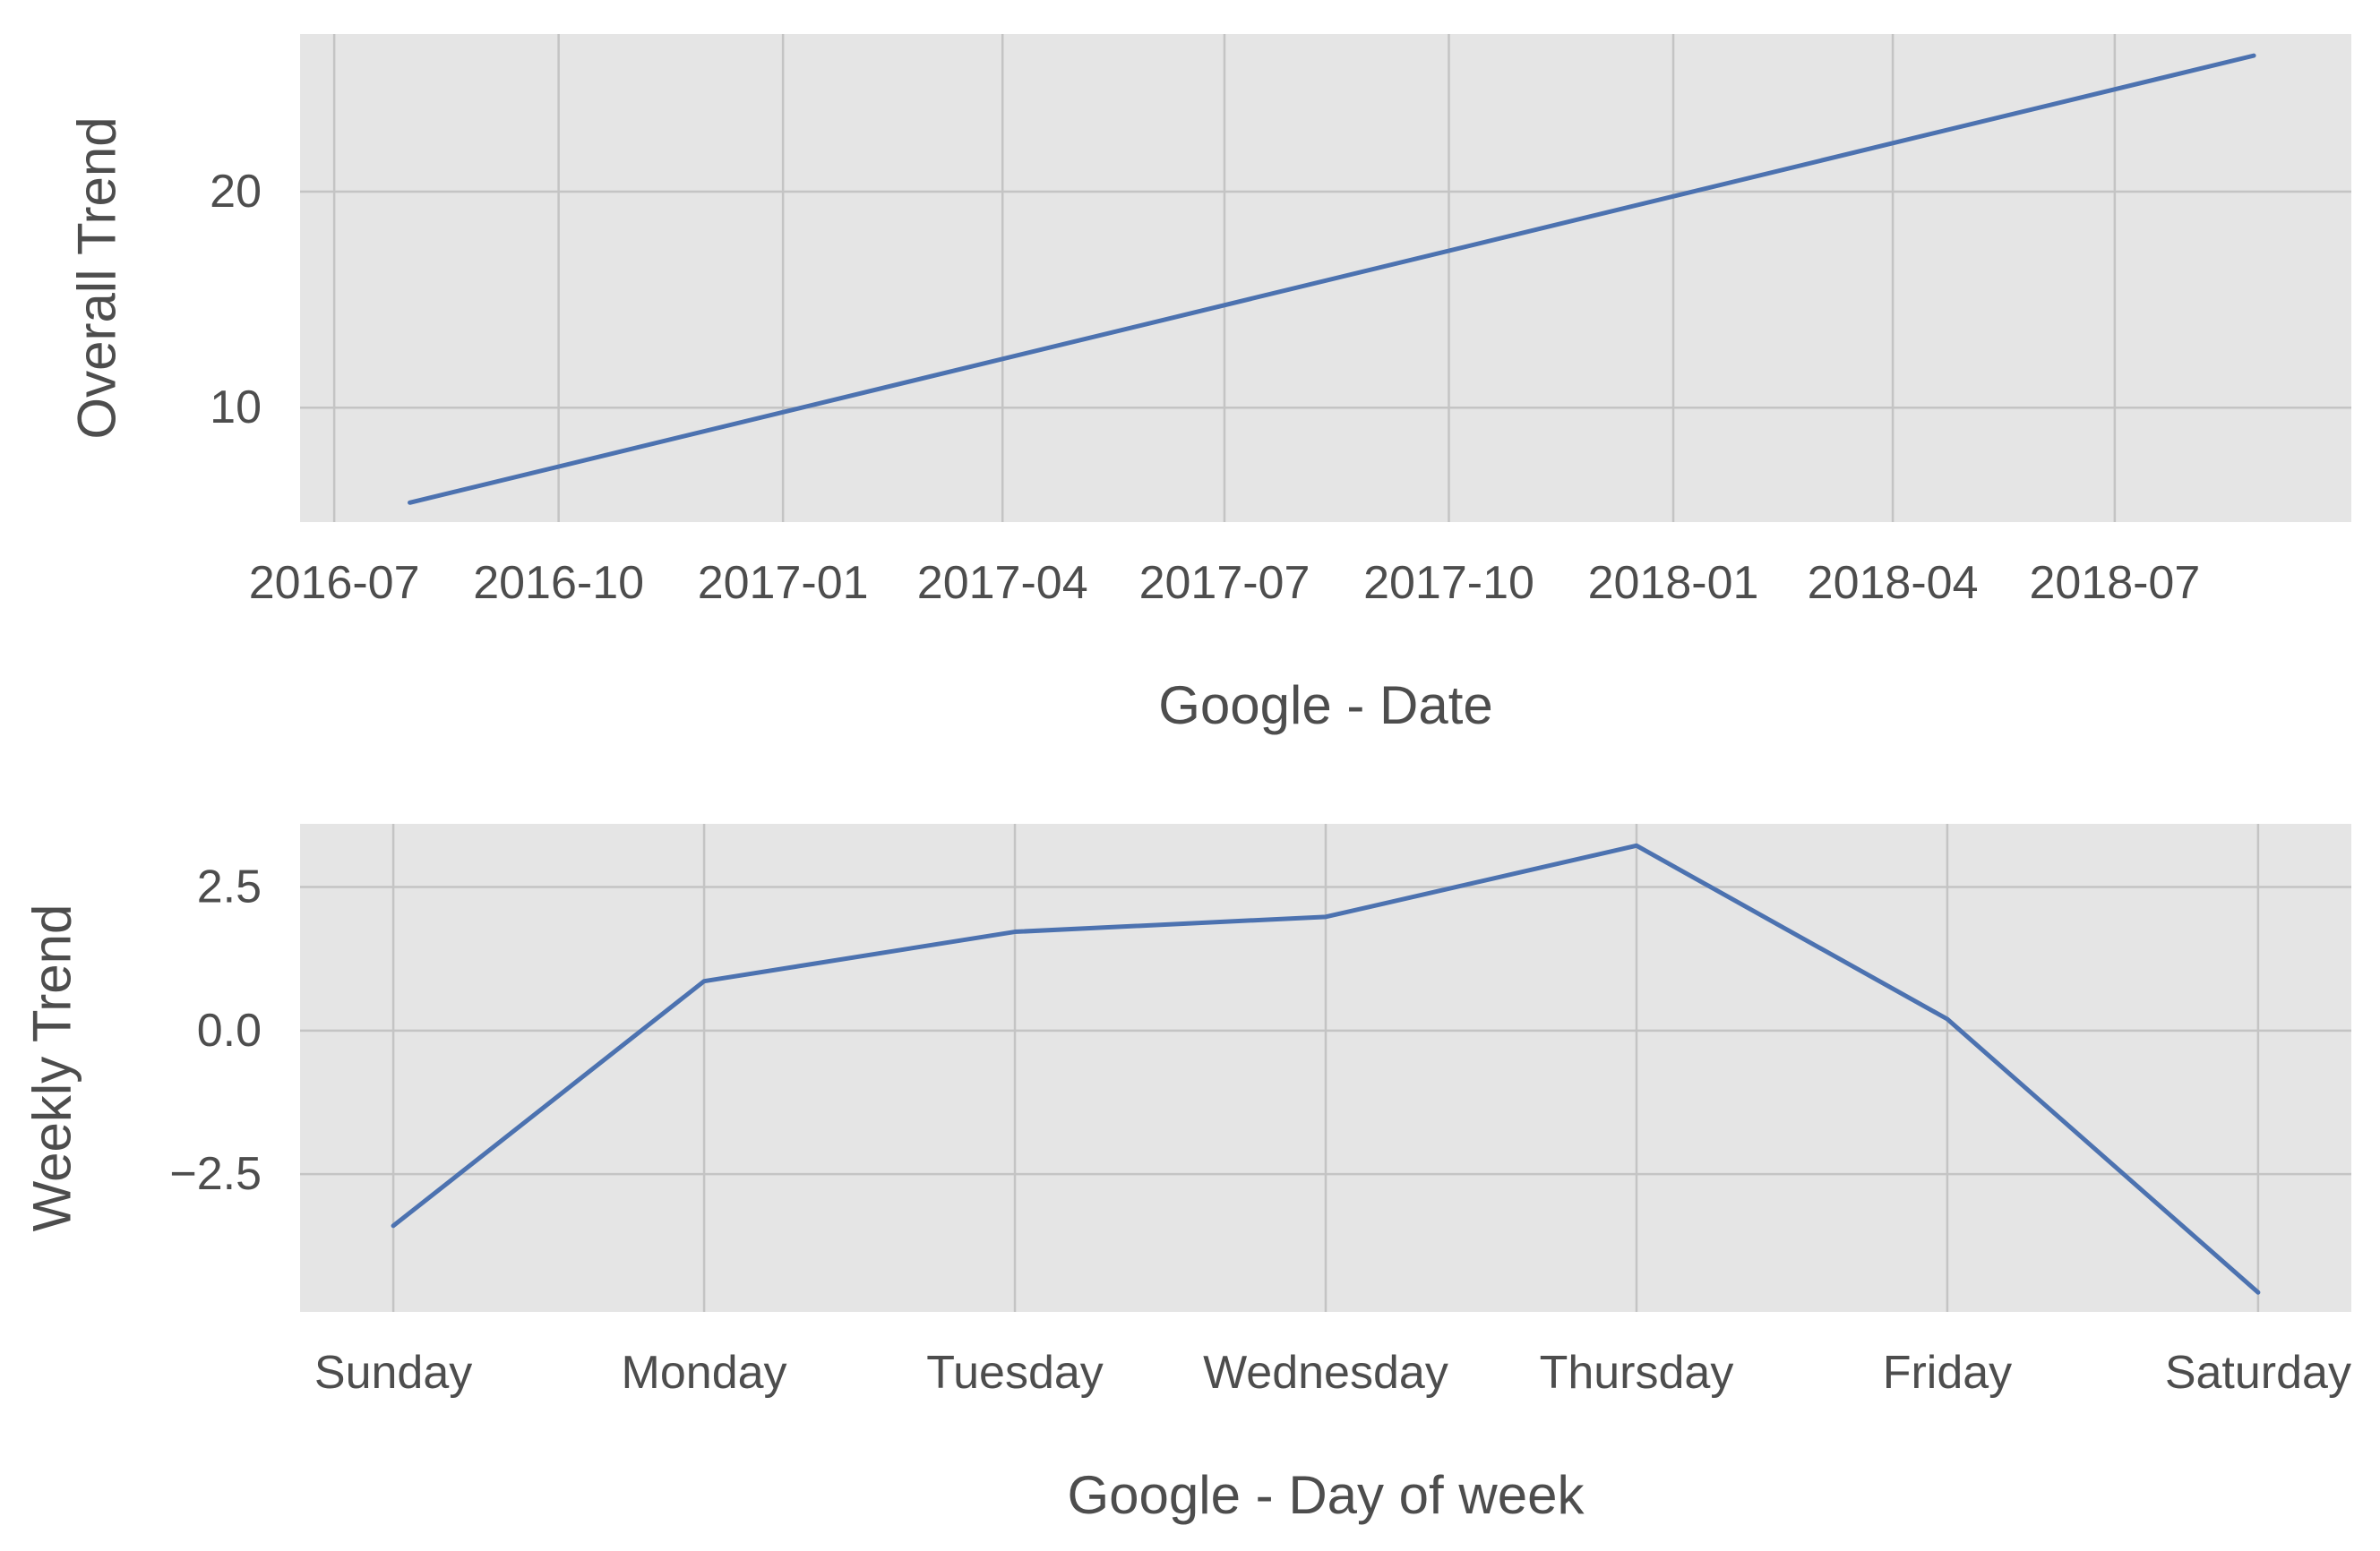 This screenshot has width=2380, height=1551. I want to click on x-tick-label: 2017-04, so click(1002, 583).